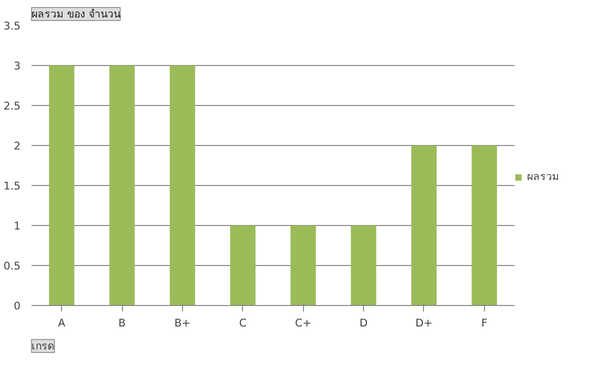  What do you see at coordinates (43, 346) in the screenshot?
I see `x-axis-title: เกรด` at bounding box center [43, 346].